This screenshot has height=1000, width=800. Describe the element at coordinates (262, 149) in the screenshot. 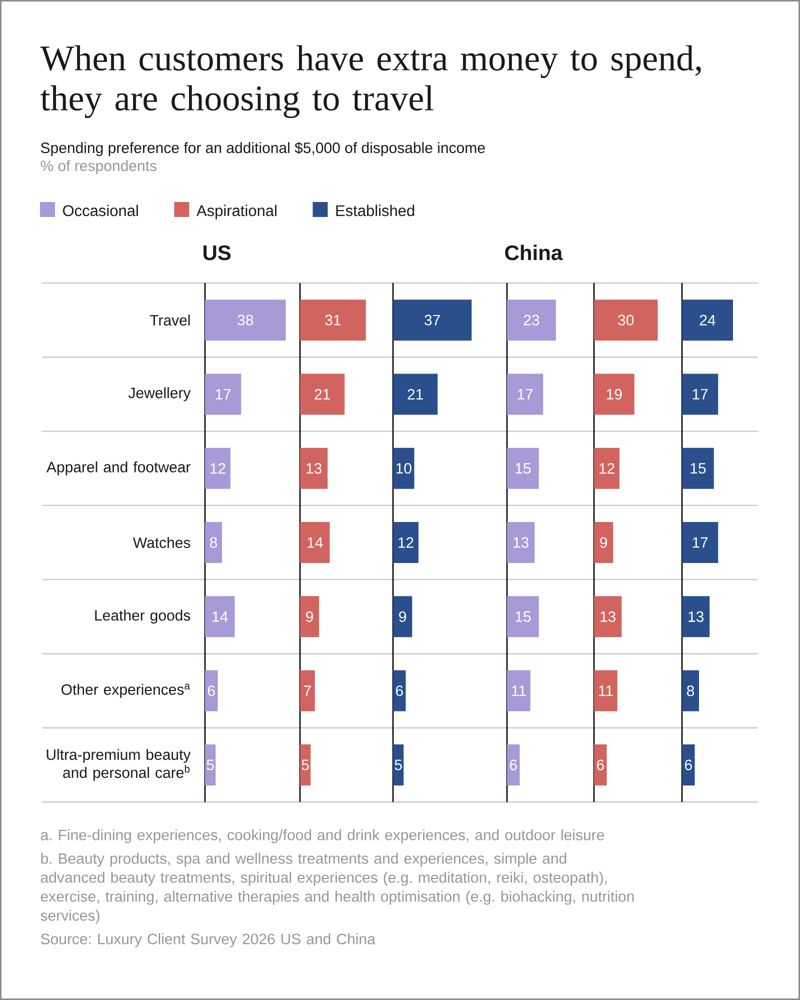

I see `text: Spending preference for an additional $5,000 of disposable income` at that location.